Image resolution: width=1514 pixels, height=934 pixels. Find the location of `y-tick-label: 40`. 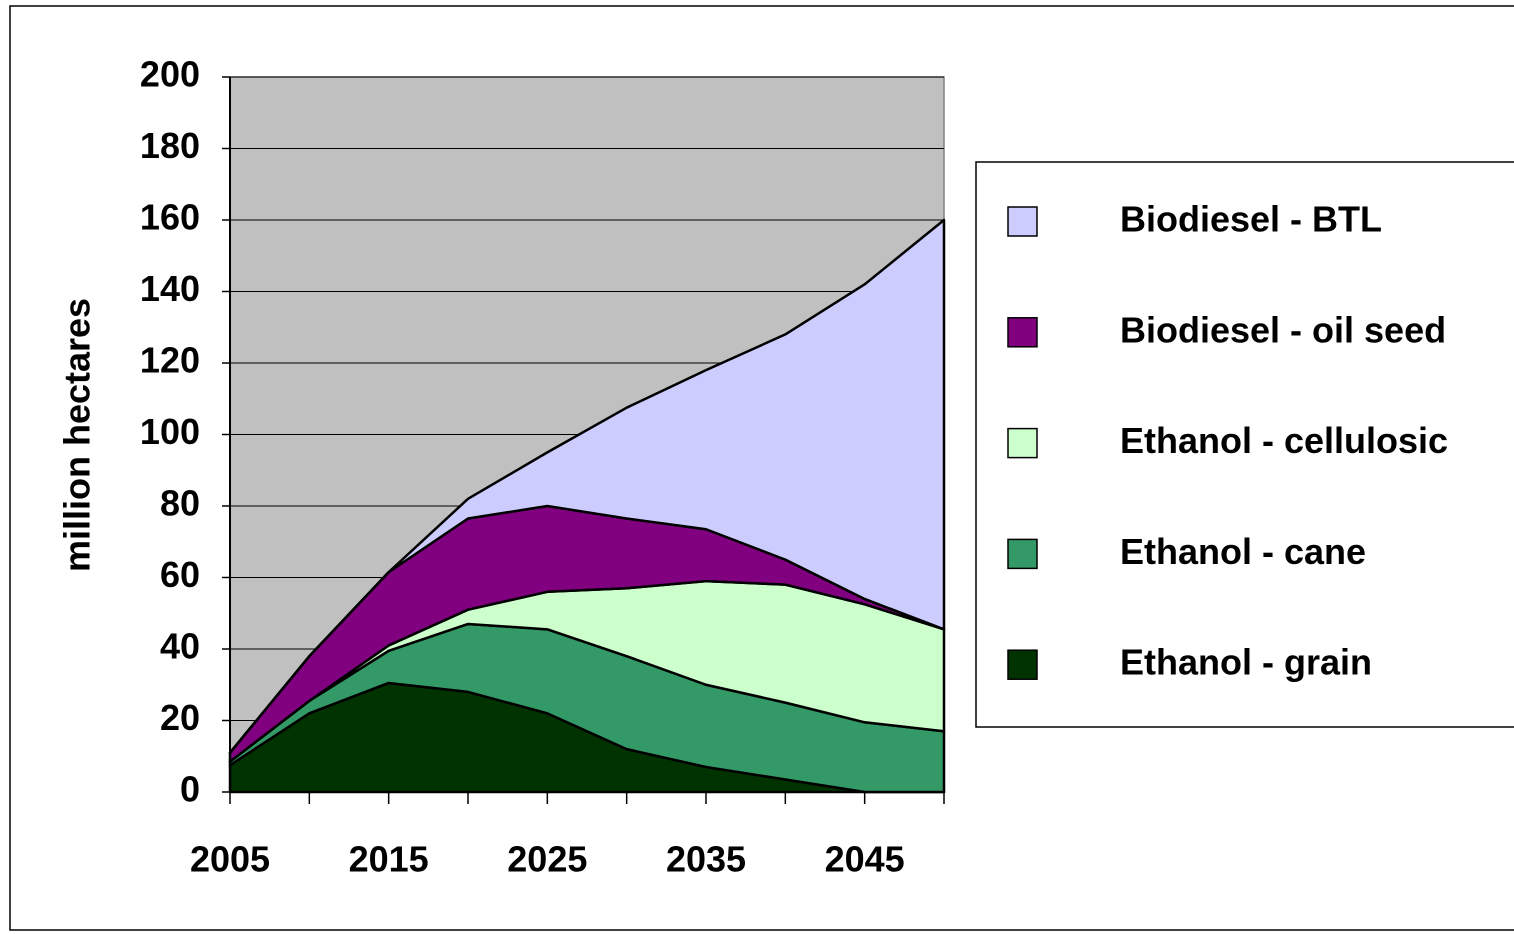

y-tick-label: 40 is located at coordinates (180, 646).